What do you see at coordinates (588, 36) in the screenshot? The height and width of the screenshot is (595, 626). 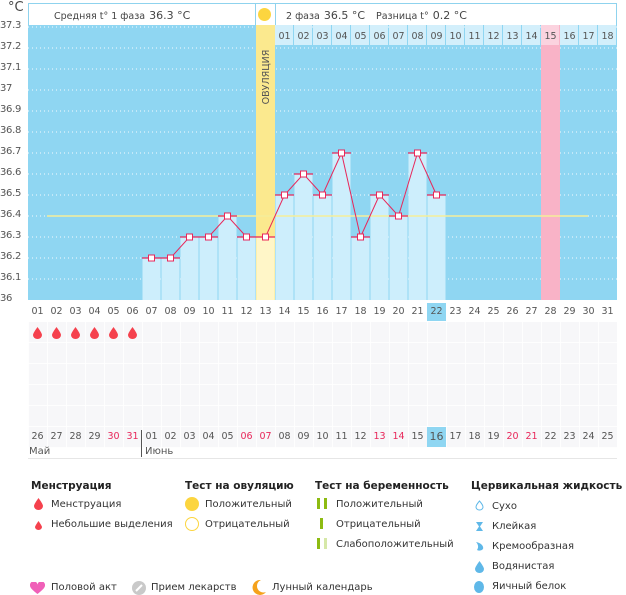 I see `phase2-day-label: 17` at bounding box center [588, 36].